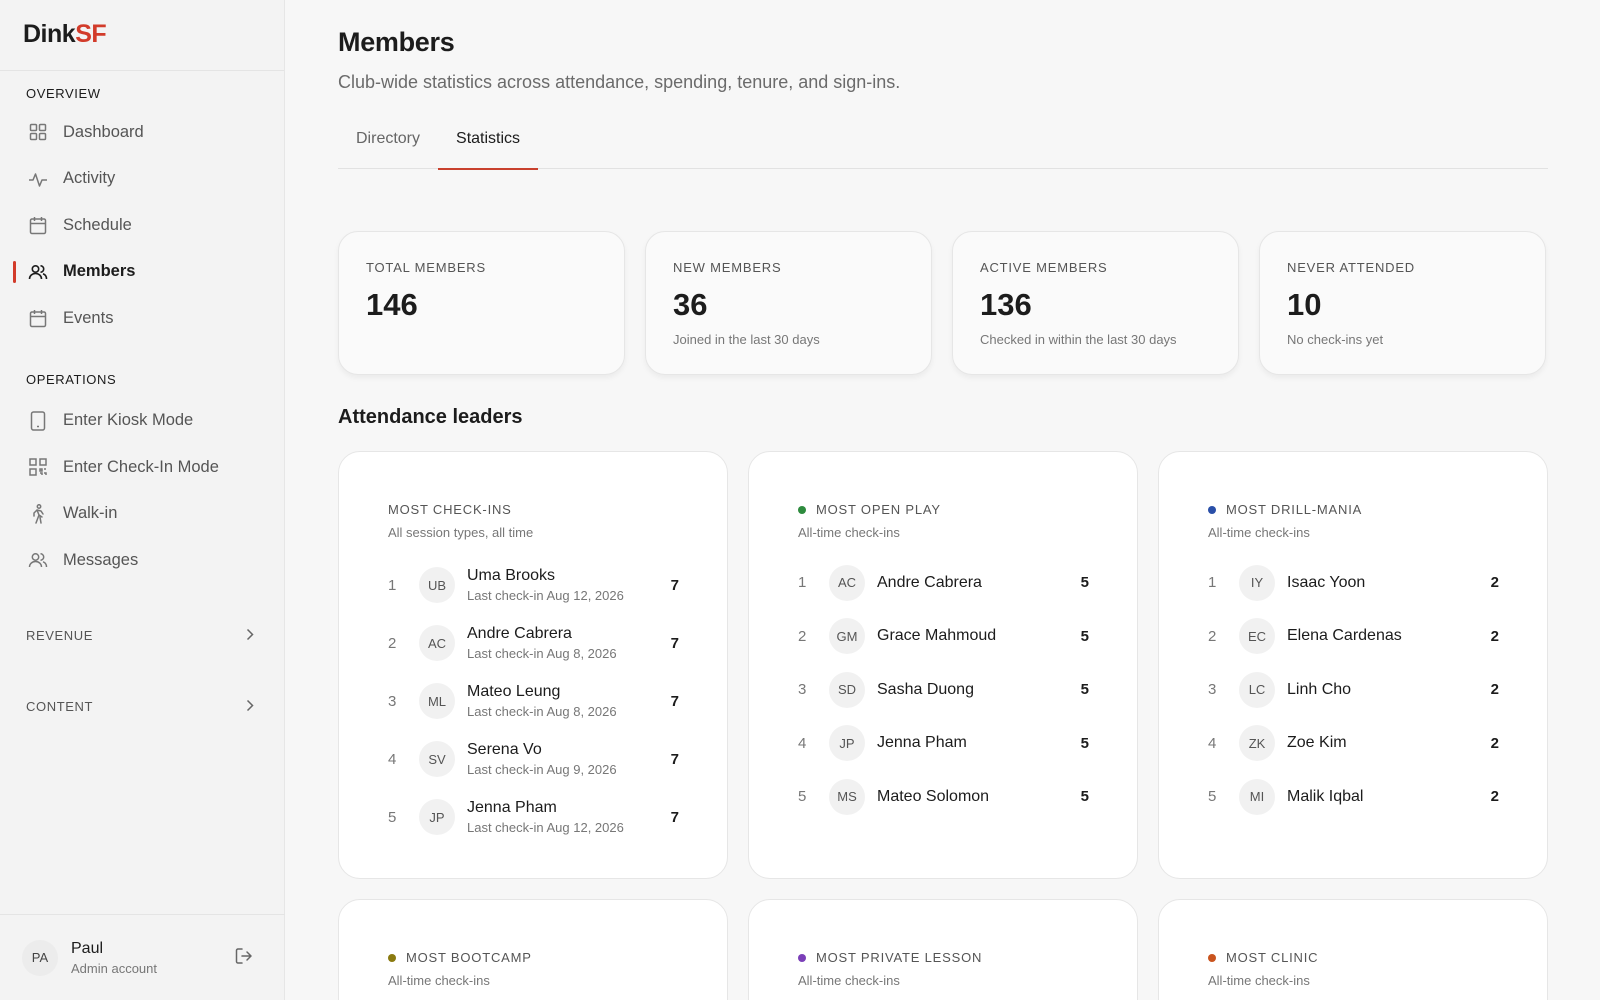 Image resolution: width=1600 pixels, height=1000 pixels. Describe the element at coordinates (514, 691) in the screenshot. I see `member-name: Mateo Leung` at that location.